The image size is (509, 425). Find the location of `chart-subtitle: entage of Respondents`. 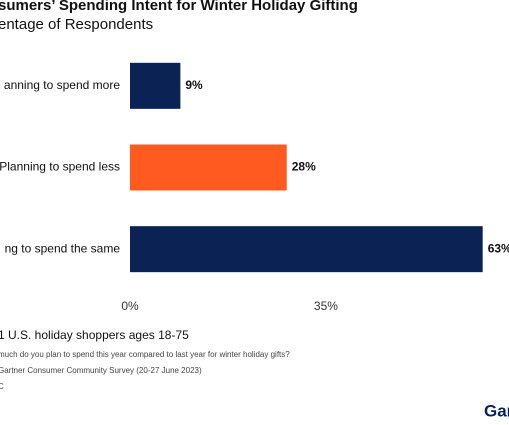

chart-subtitle: entage of Respondents is located at coordinates (76, 24).